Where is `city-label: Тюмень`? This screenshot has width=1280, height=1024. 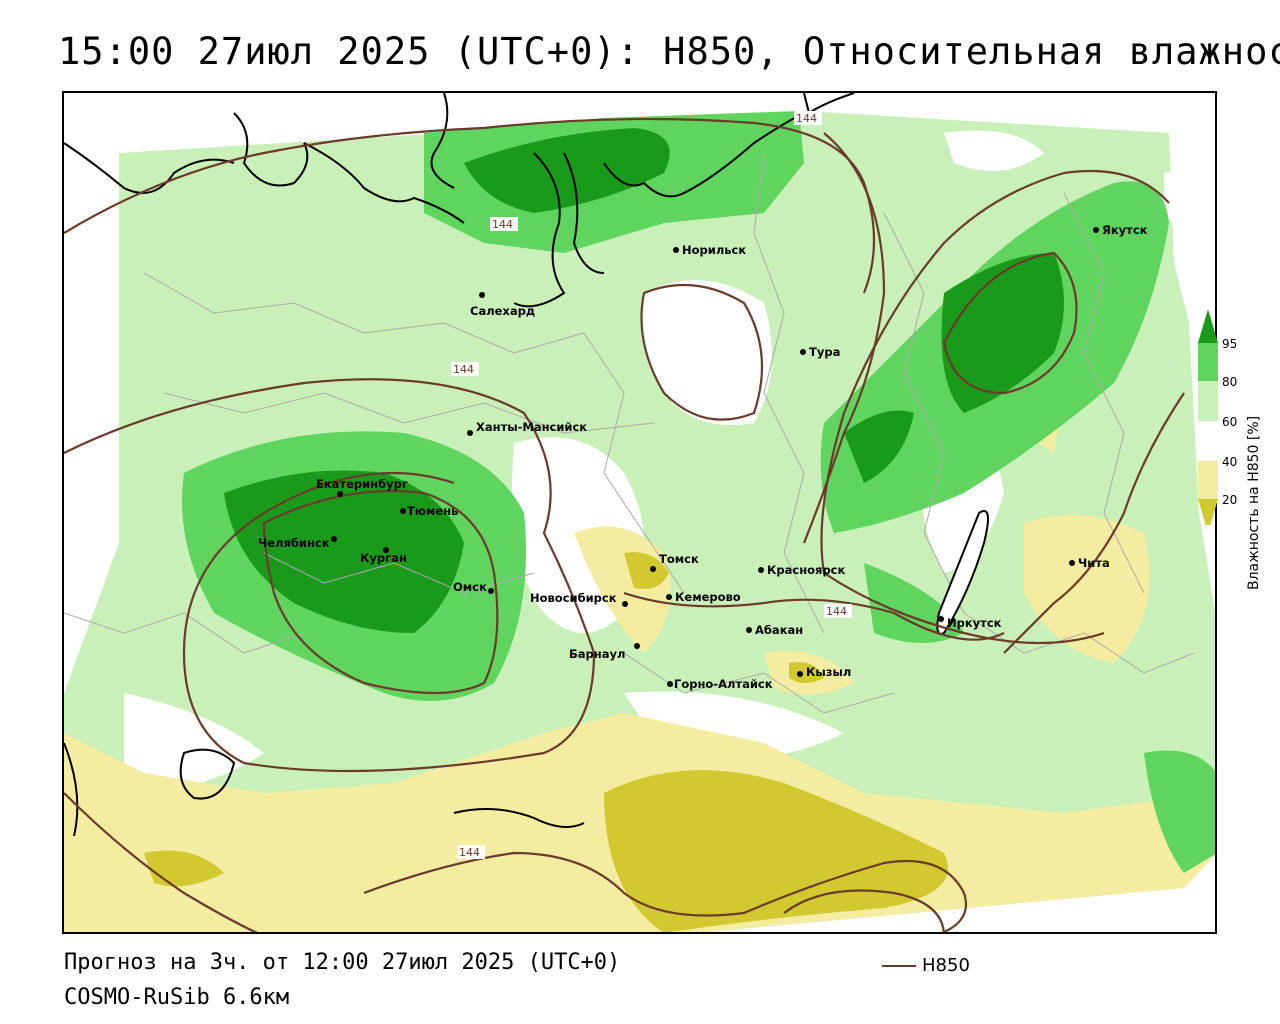 city-label: Тюмень is located at coordinates (432, 511).